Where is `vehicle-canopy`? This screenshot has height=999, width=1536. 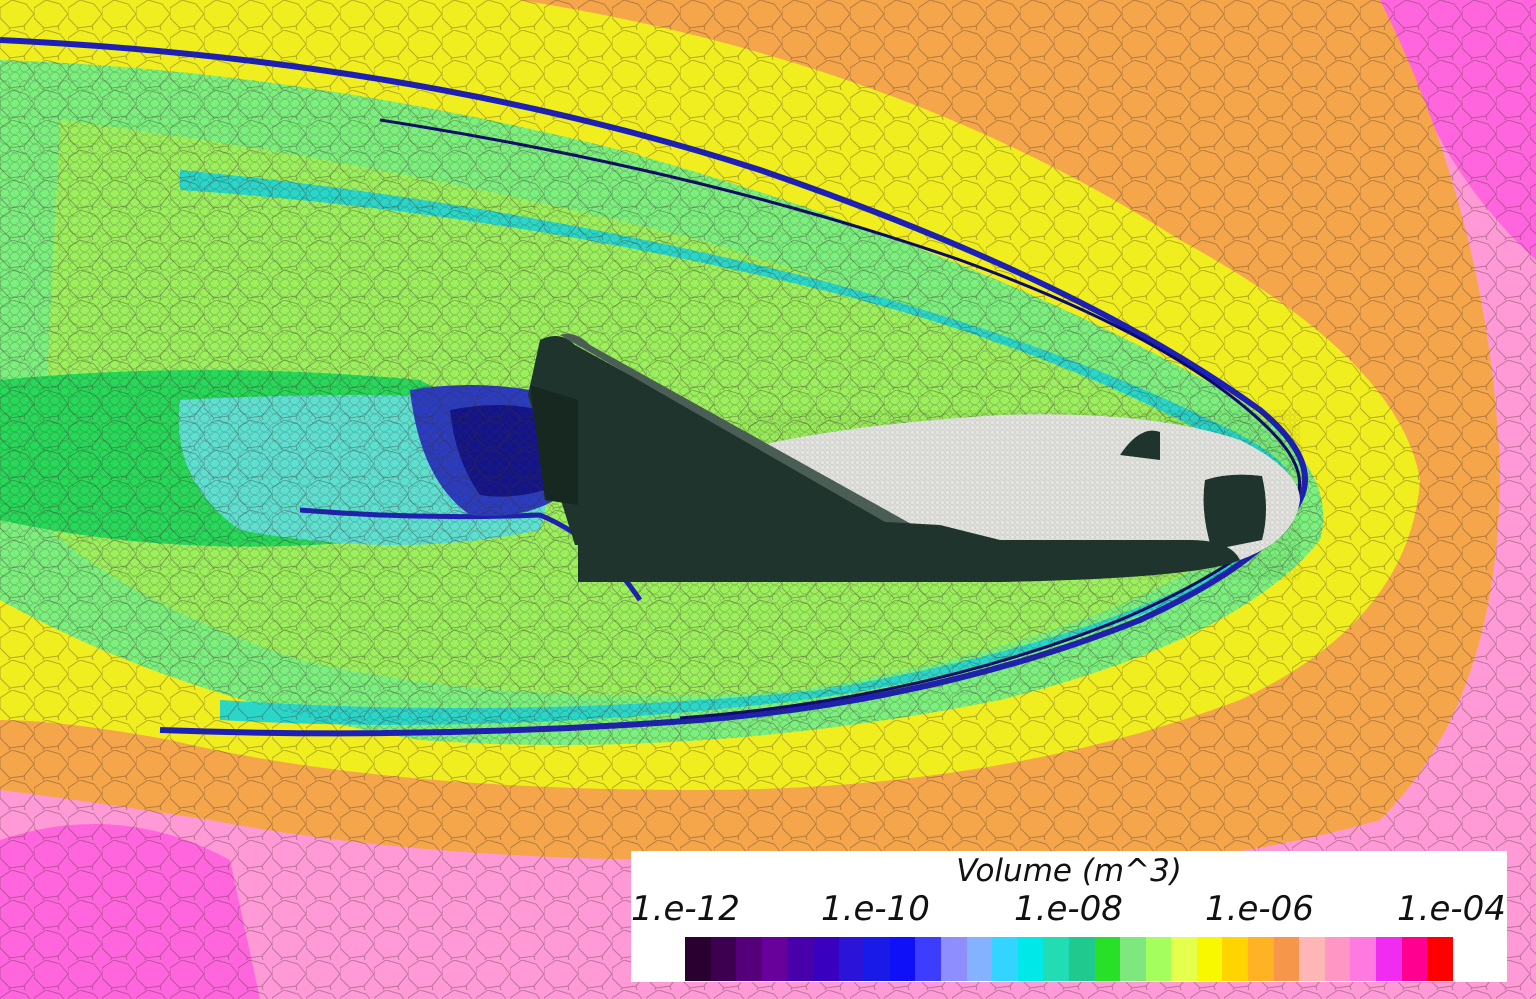 vehicle-canopy is located at coordinates (1140, 445).